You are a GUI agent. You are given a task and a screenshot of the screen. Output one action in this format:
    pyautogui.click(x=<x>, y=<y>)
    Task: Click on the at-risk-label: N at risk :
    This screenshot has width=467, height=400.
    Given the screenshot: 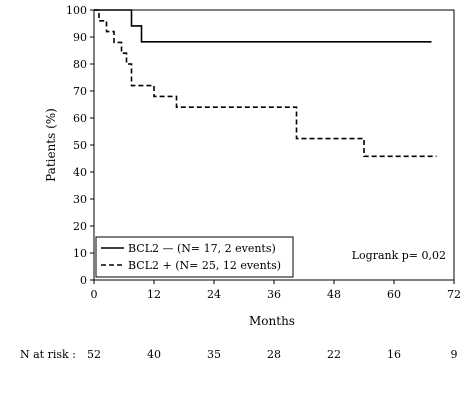 What is the action you would take?
    pyautogui.click(x=48, y=354)
    